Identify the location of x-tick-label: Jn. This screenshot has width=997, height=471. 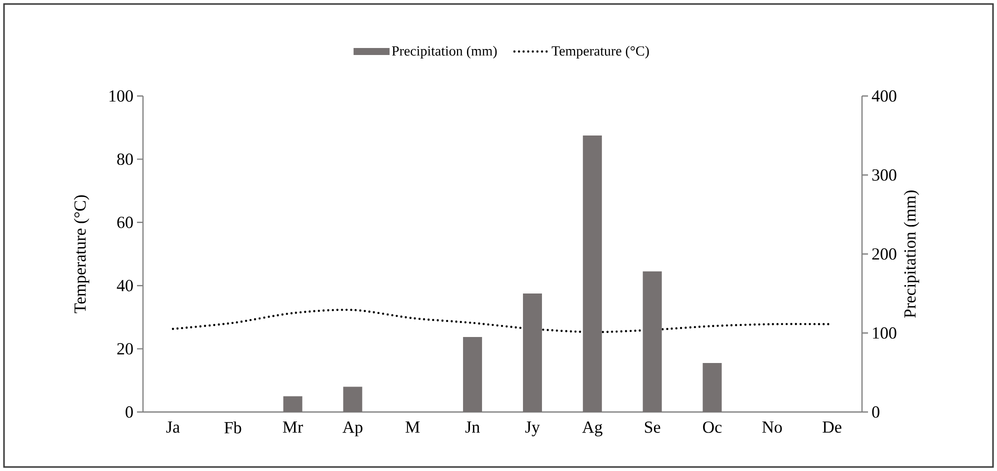
(472, 427).